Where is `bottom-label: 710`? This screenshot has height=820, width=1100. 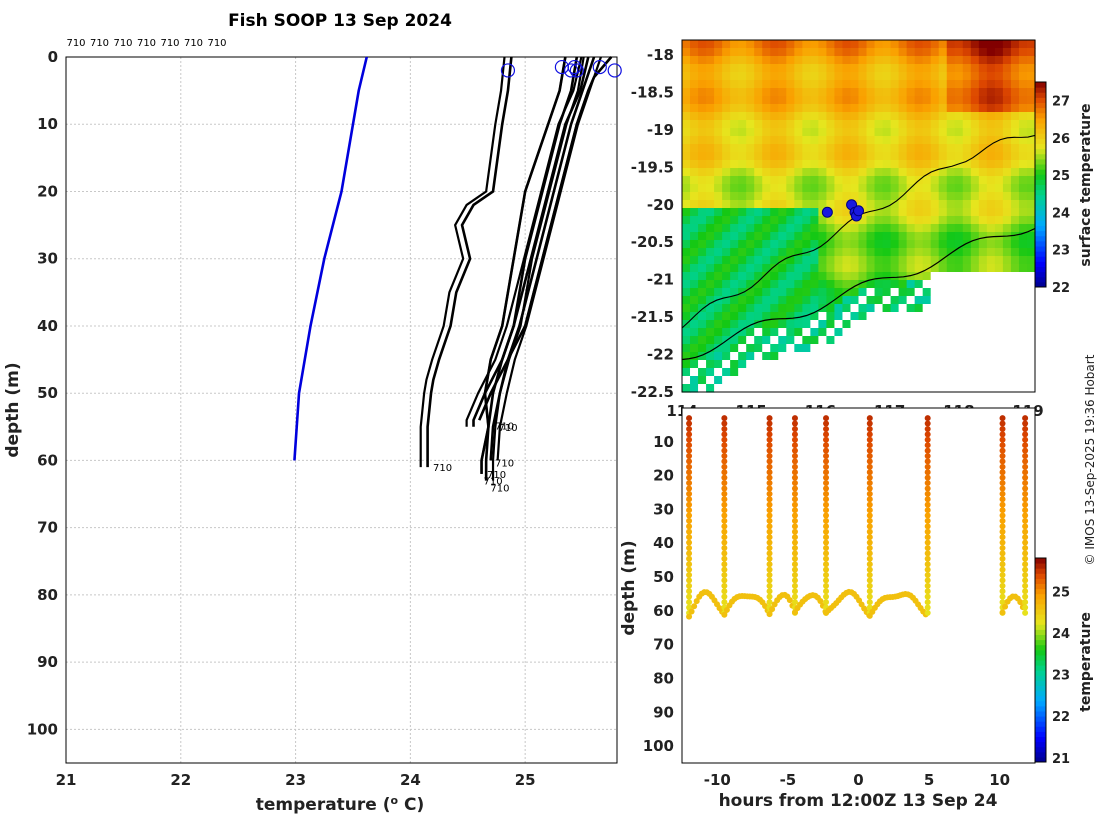 bottom-label: 710 is located at coordinates (504, 426).